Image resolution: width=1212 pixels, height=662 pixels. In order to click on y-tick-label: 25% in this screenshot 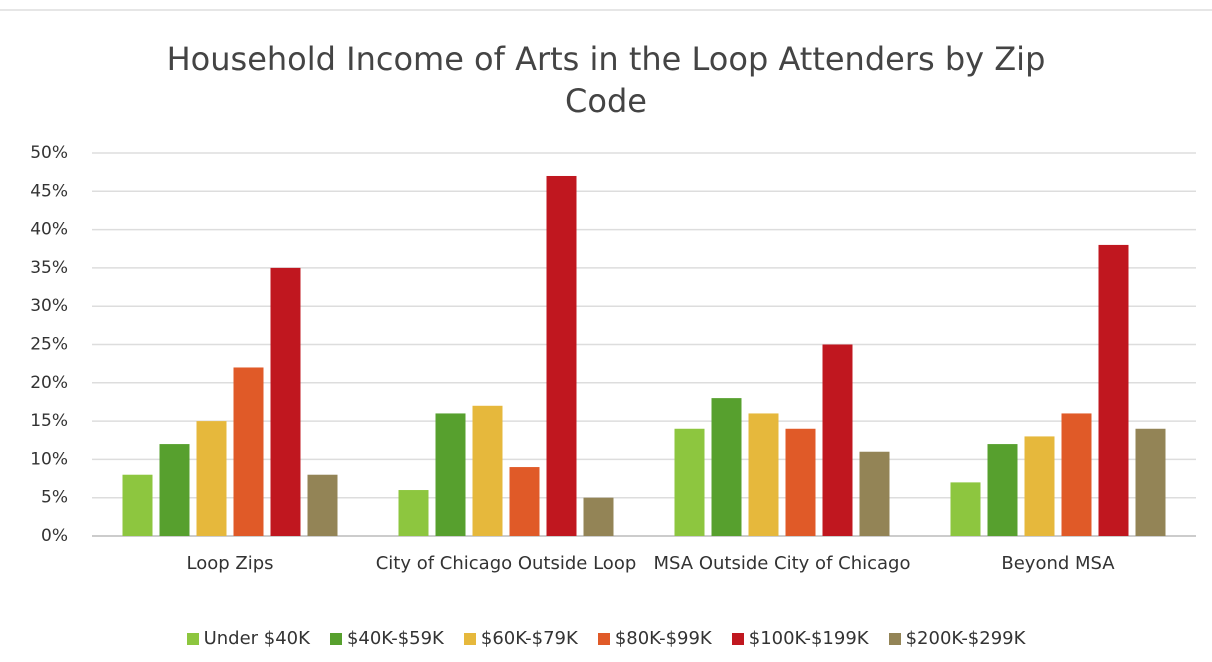, I will do `click(49, 345)`.